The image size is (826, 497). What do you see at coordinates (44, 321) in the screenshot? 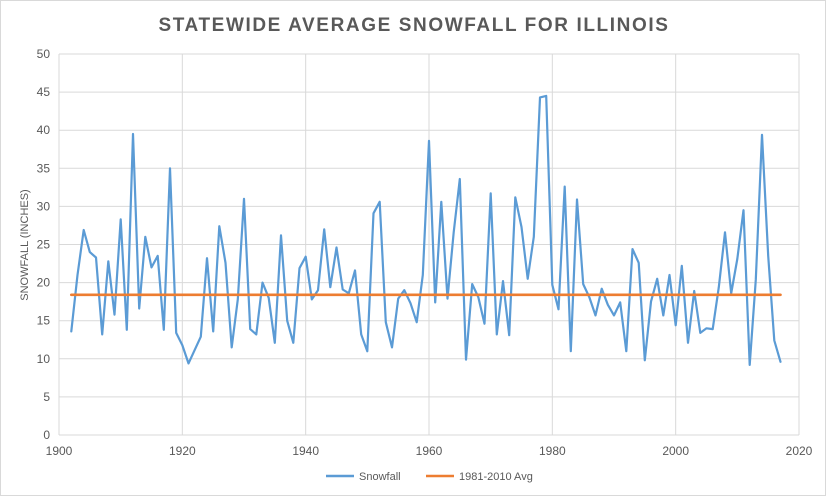
I see `y-tick-label: 15` at bounding box center [44, 321].